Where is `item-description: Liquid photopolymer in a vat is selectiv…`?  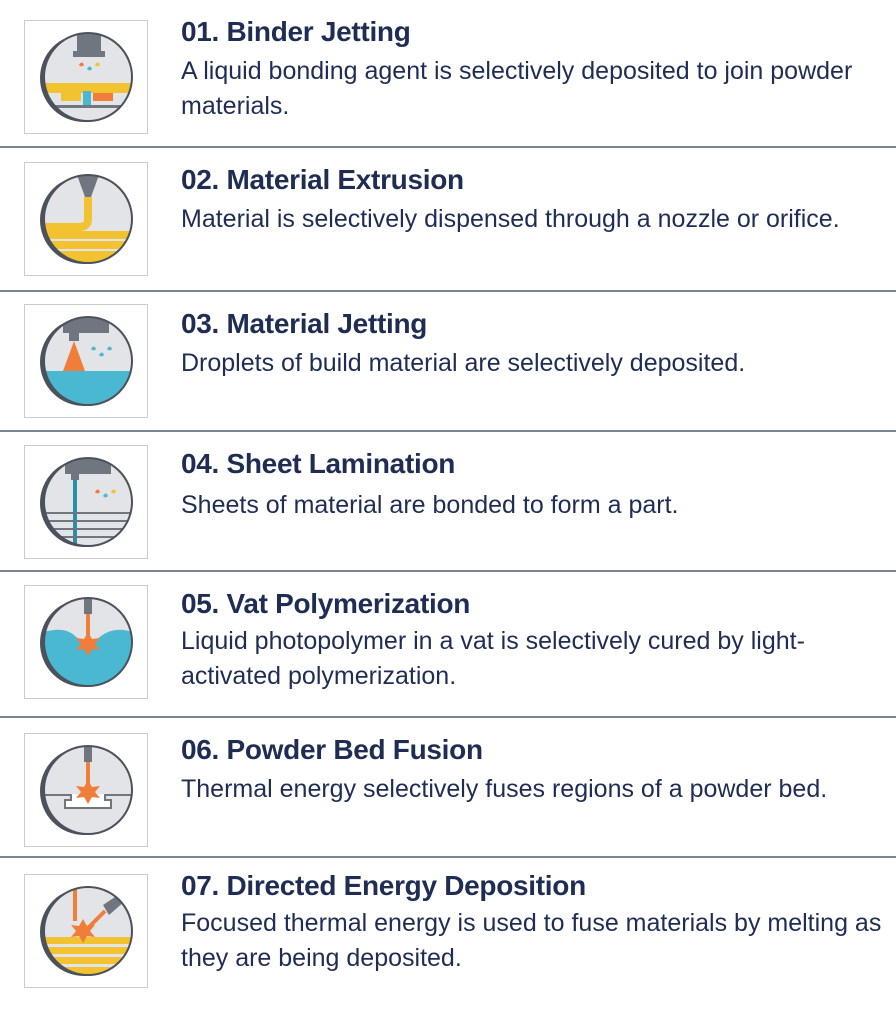
item-description: Liquid photopolymer in a vat is selectiv… is located at coordinates (493, 658).